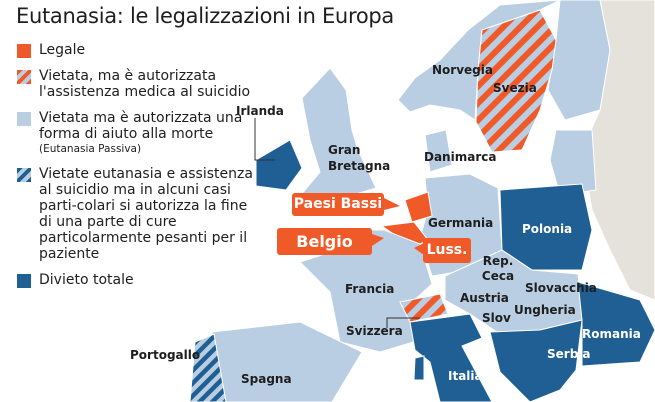 This screenshot has height=402, width=655. I want to click on svizzera-leader, so click(403, 322).